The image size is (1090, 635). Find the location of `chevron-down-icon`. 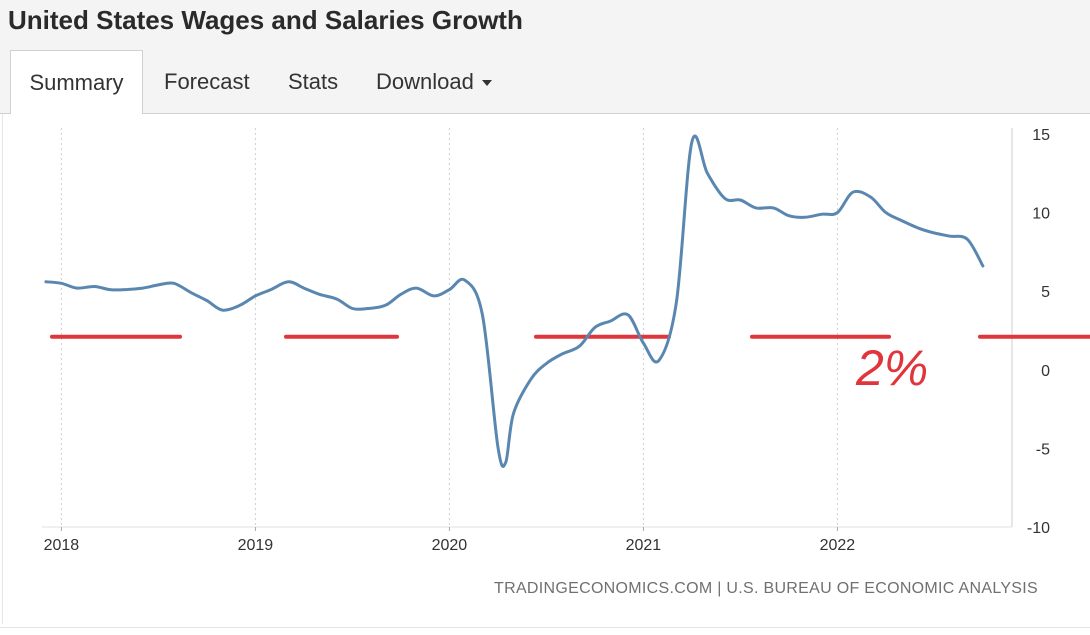

chevron-down-icon is located at coordinates (486, 83).